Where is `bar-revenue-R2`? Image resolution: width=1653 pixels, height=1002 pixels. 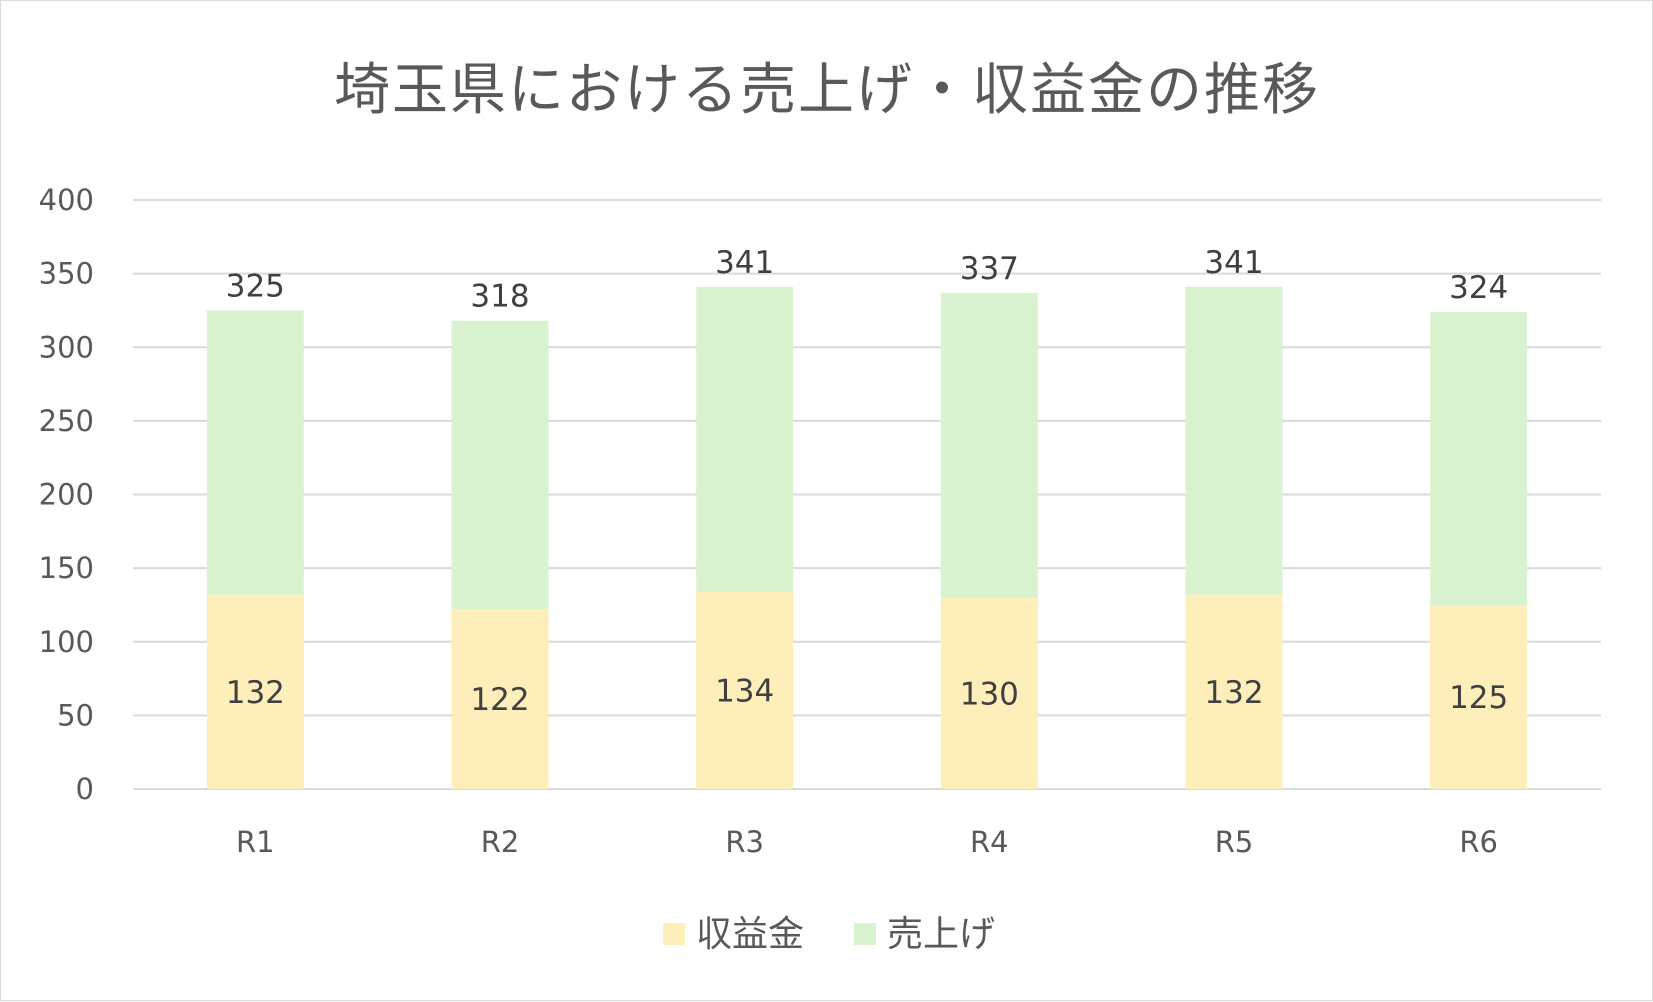
bar-revenue-R2 is located at coordinates (500, 699).